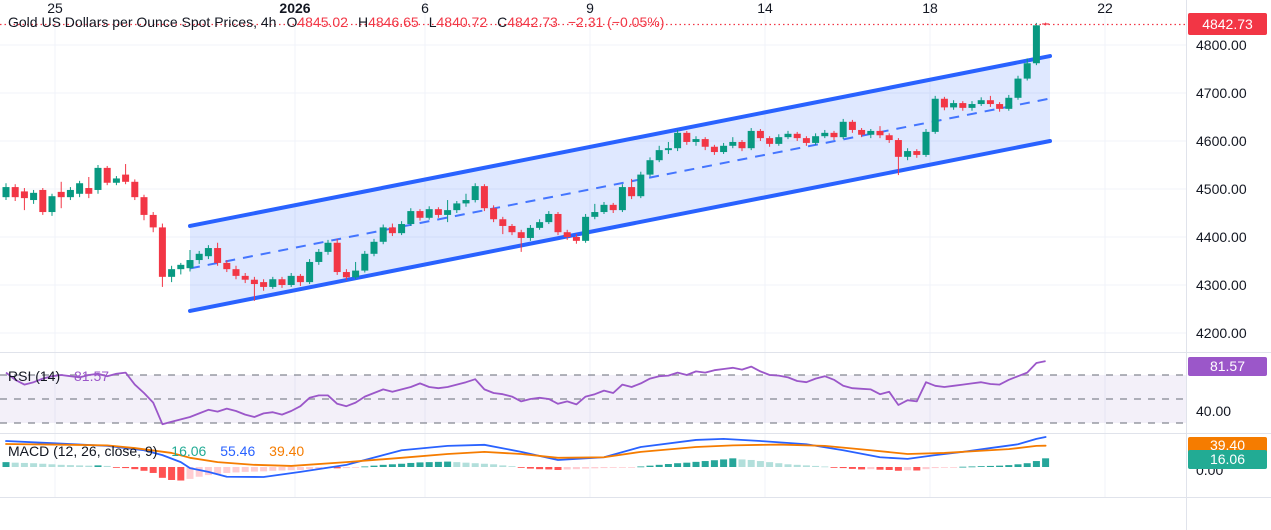 This screenshot has width=1271, height=530. I want to click on price-axis, so click(1229, 248).